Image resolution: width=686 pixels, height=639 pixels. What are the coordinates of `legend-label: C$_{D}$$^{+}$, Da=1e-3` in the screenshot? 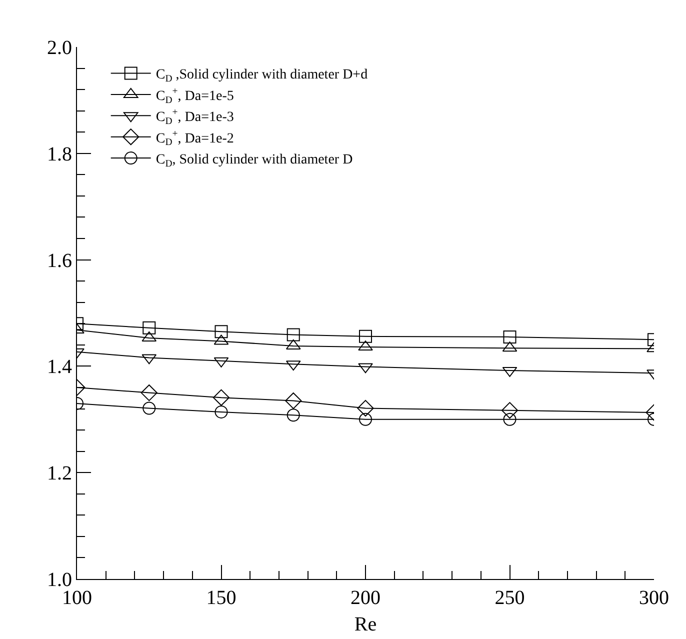 It's located at (195, 117).